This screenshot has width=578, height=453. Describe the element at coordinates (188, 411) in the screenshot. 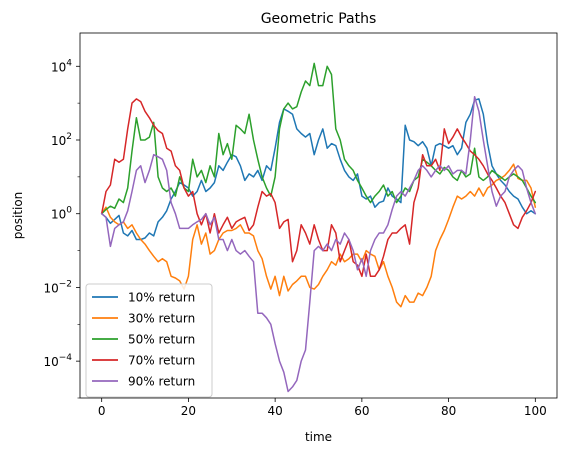

I see `x-tick-label: 20` at that location.